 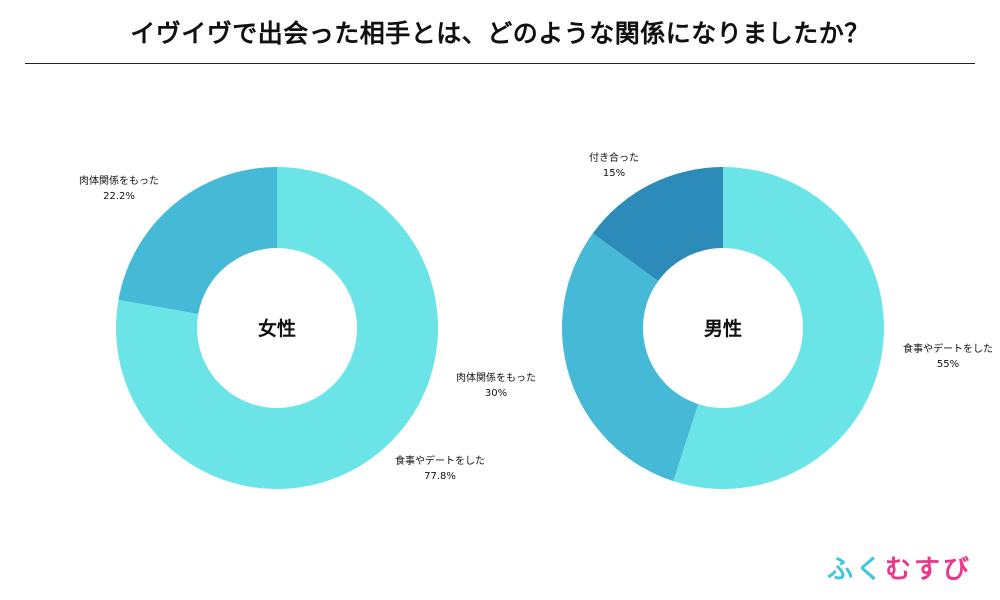 I want to click on slice-value-label: 77.8%, so click(x=440, y=476).